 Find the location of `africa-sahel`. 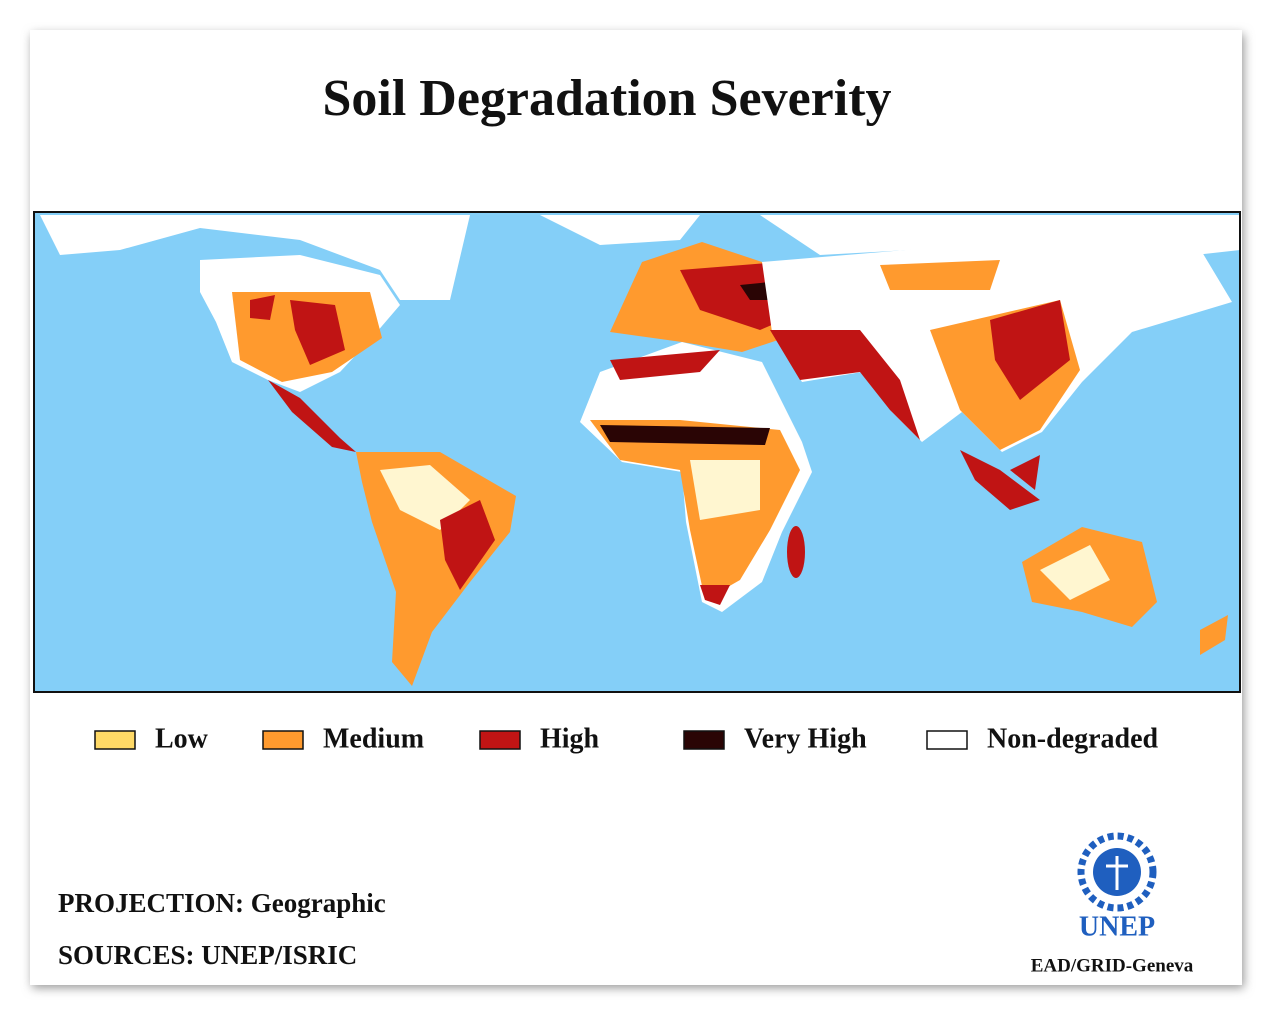

africa-sahel is located at coordinates (685, 435).